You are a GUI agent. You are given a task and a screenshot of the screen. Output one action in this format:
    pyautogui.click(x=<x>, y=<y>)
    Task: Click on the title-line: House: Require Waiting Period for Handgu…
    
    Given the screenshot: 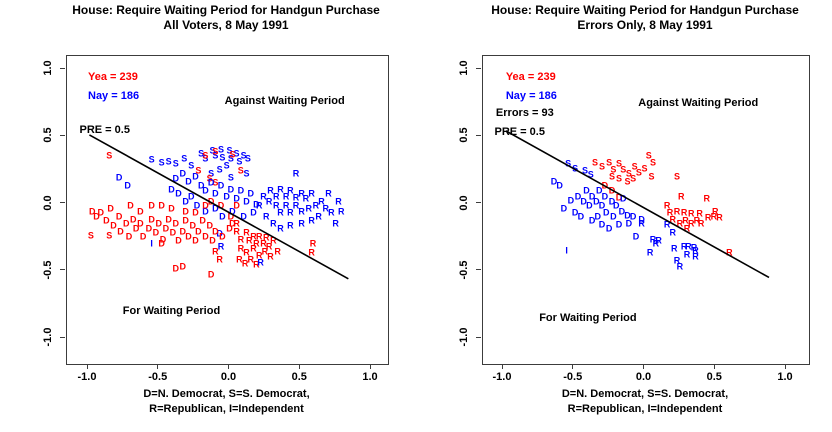 What is the action you would take?
    pyautogui.click(x=226, y=10)
    